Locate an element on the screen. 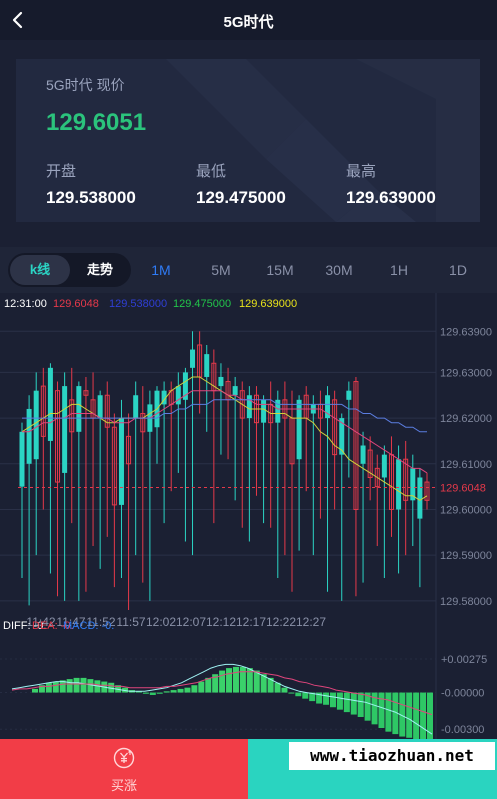  period-30m: 30M is located at coordinates (339, 270).